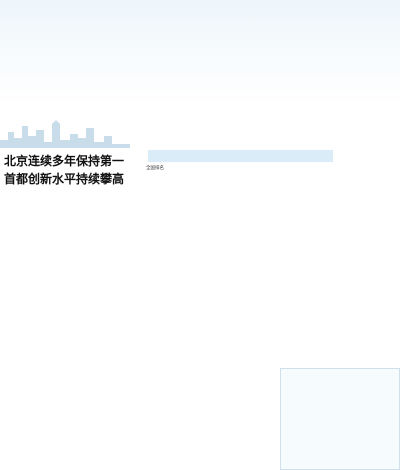 This screenshot has width=400, height=470. Describe the element at coordinates (65, 134) in the screenshot. I see `city-skyline-icon` at that location.